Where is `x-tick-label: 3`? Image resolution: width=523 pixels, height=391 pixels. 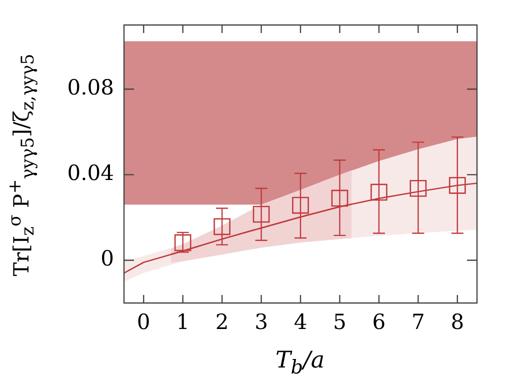
x-tick-label: 3 is located at coordinates (261, 322).